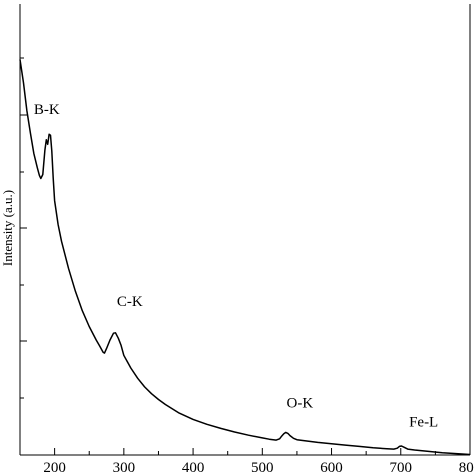  Describe the element at coordinates (262, 467) in the screenshot. I see `x-tick-label: 500` at that location.